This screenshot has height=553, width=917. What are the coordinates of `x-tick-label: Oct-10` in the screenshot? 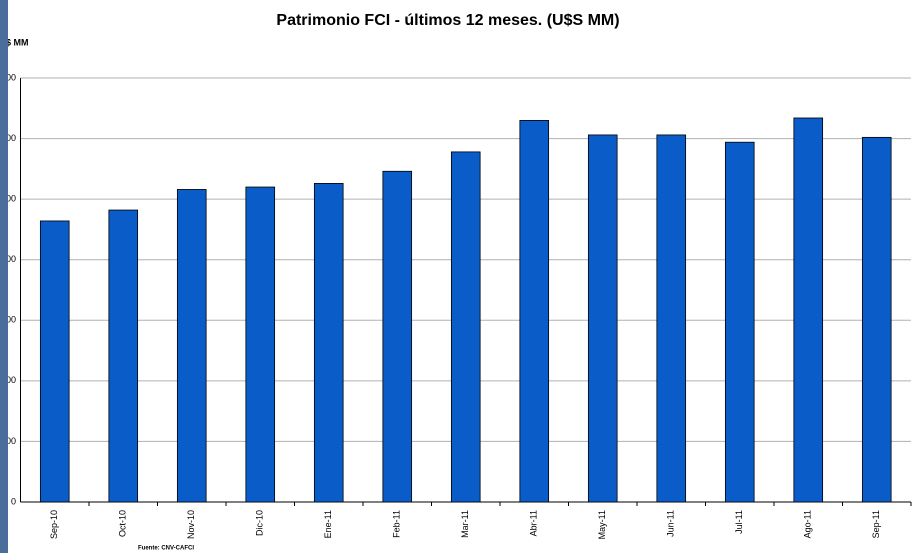 It's located at (123, 523).